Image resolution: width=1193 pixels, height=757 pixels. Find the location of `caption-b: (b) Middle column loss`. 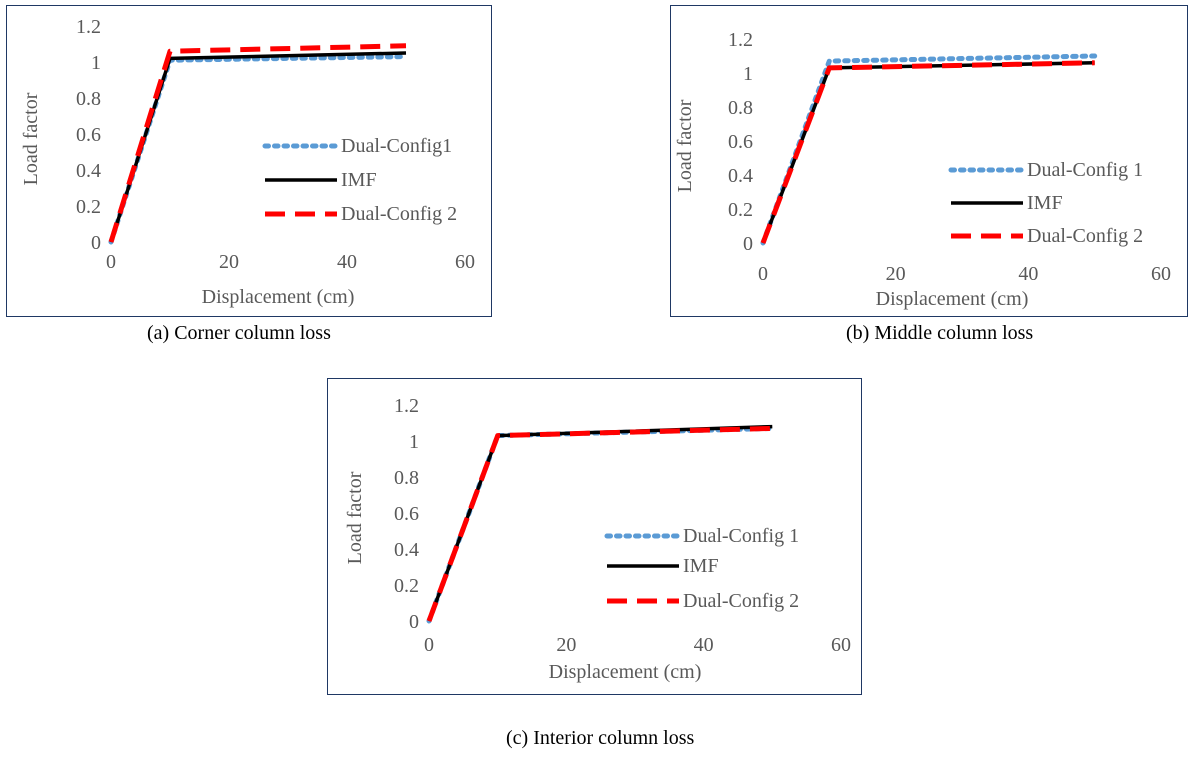

caption-b: (b) Middle column loss is located at coordinates (940, 333).